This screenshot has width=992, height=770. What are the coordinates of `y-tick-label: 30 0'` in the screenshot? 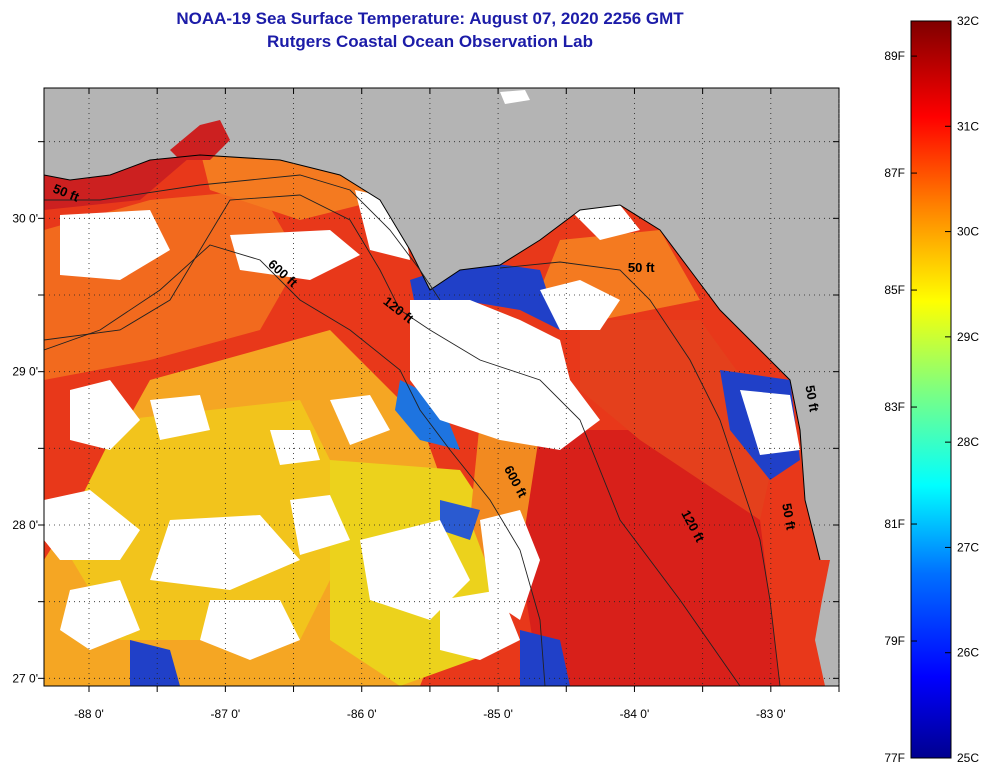 It's located at (25, 218).